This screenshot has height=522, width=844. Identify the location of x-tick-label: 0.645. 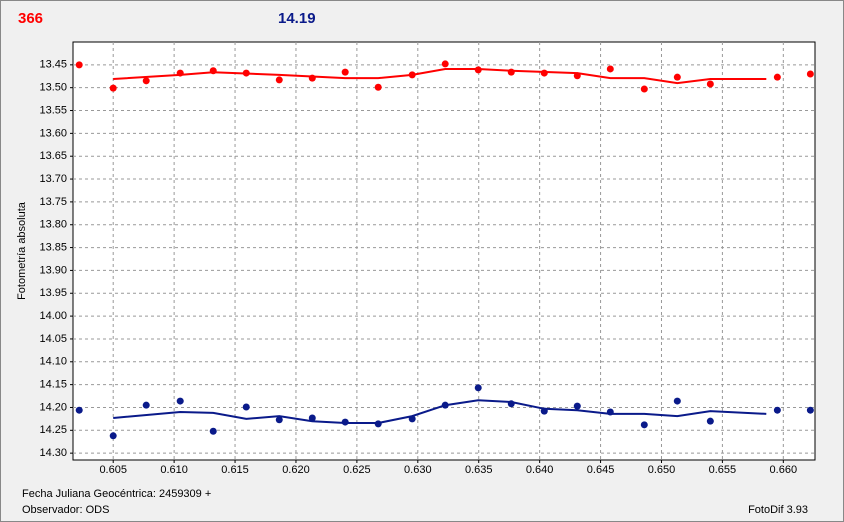
(601, 470).